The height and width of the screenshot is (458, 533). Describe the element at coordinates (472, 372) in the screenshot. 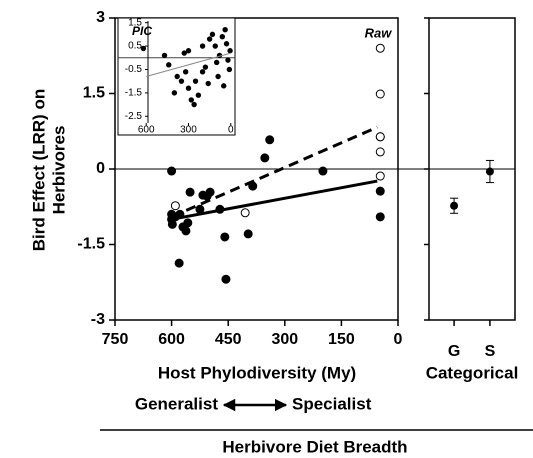

I see `x-axis-label: Categorical` at that location.